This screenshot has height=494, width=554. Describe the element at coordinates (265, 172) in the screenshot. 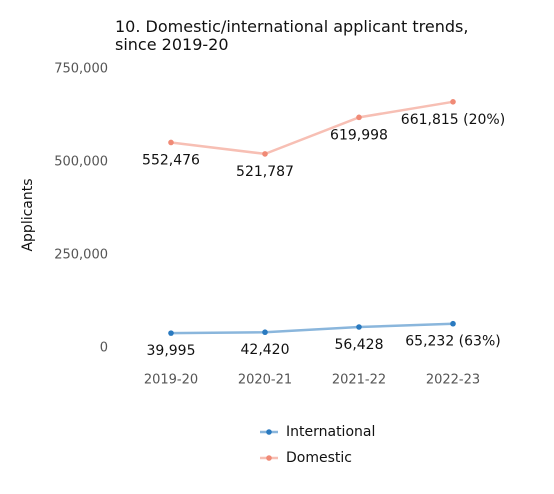

I see `data-label: 521,787` at that location.